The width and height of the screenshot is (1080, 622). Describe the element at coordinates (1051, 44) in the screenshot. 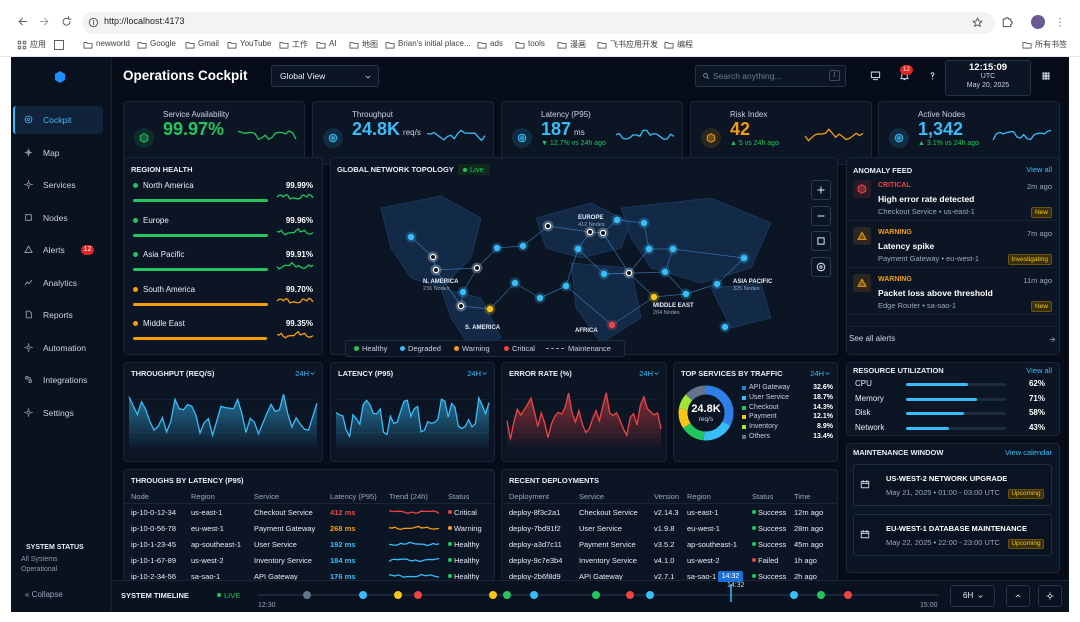

I see `bookmark: 所有书签` at that location.